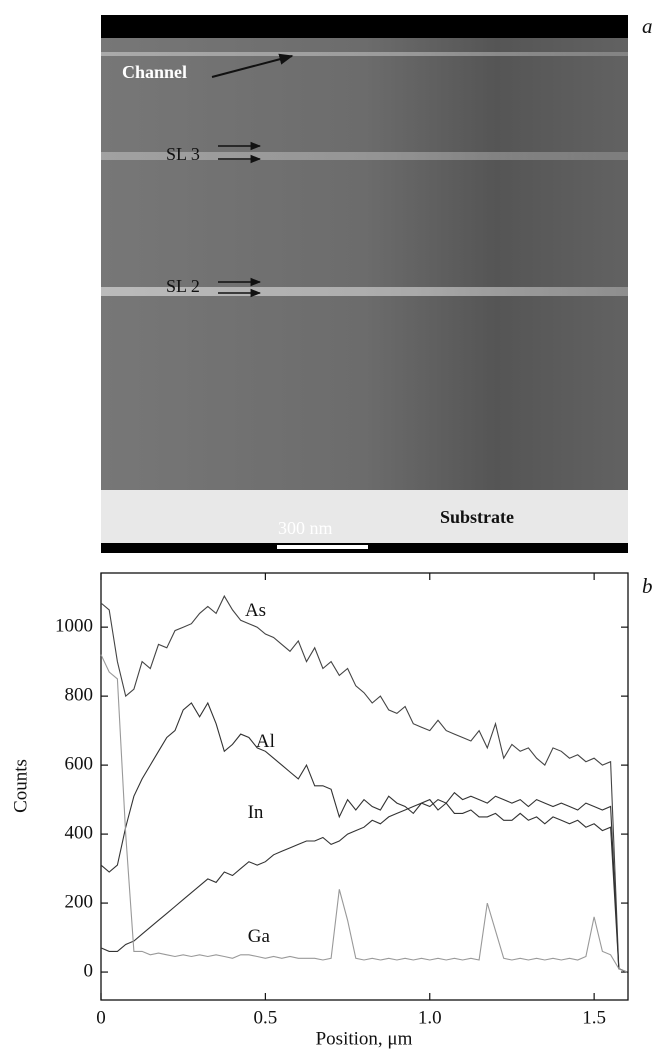  I want to click on channel-layer, so click(364, 54).